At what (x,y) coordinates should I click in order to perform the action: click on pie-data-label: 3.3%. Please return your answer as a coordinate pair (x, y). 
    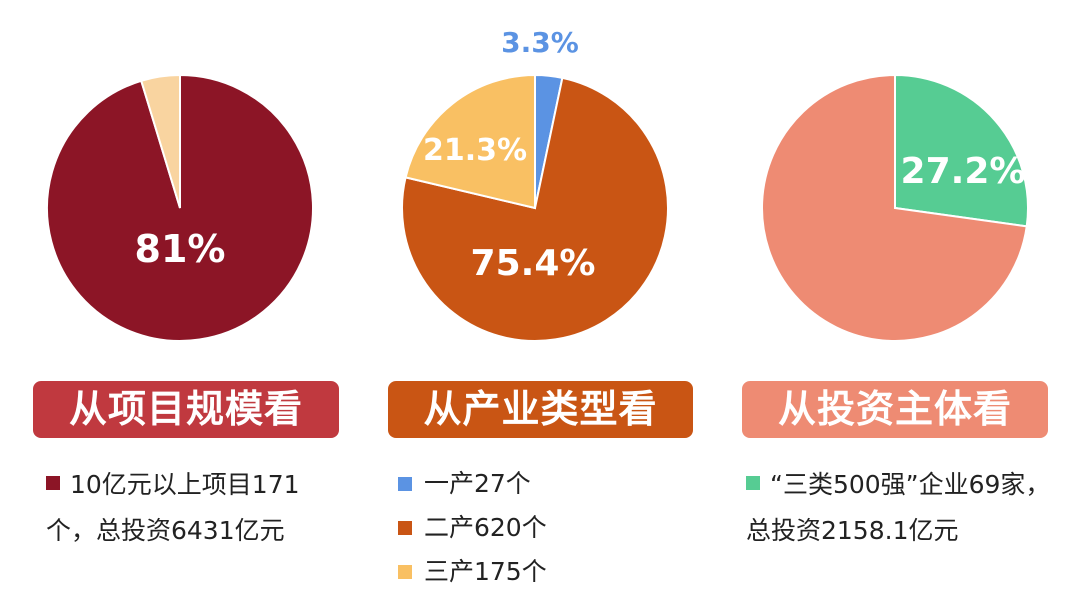
    Looking at the image, I should click on (540, 42).